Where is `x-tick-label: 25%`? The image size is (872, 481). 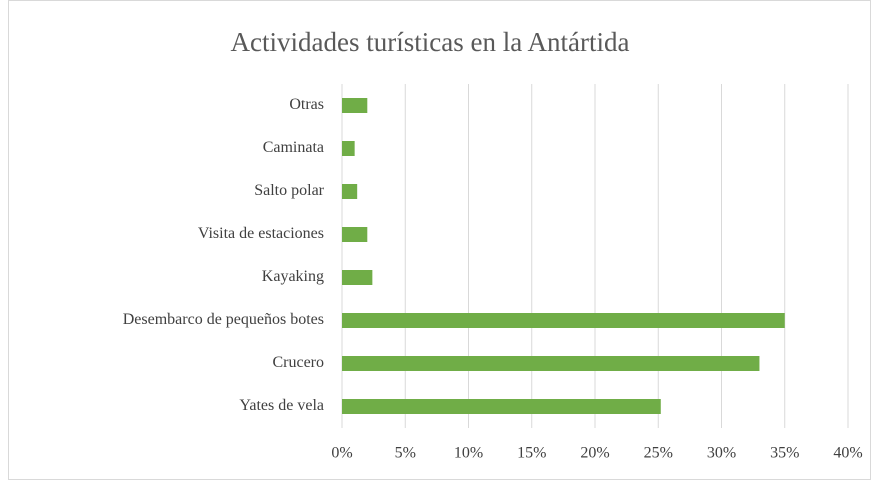
x-tick-label: 25% is located at coordinates (658, 453).